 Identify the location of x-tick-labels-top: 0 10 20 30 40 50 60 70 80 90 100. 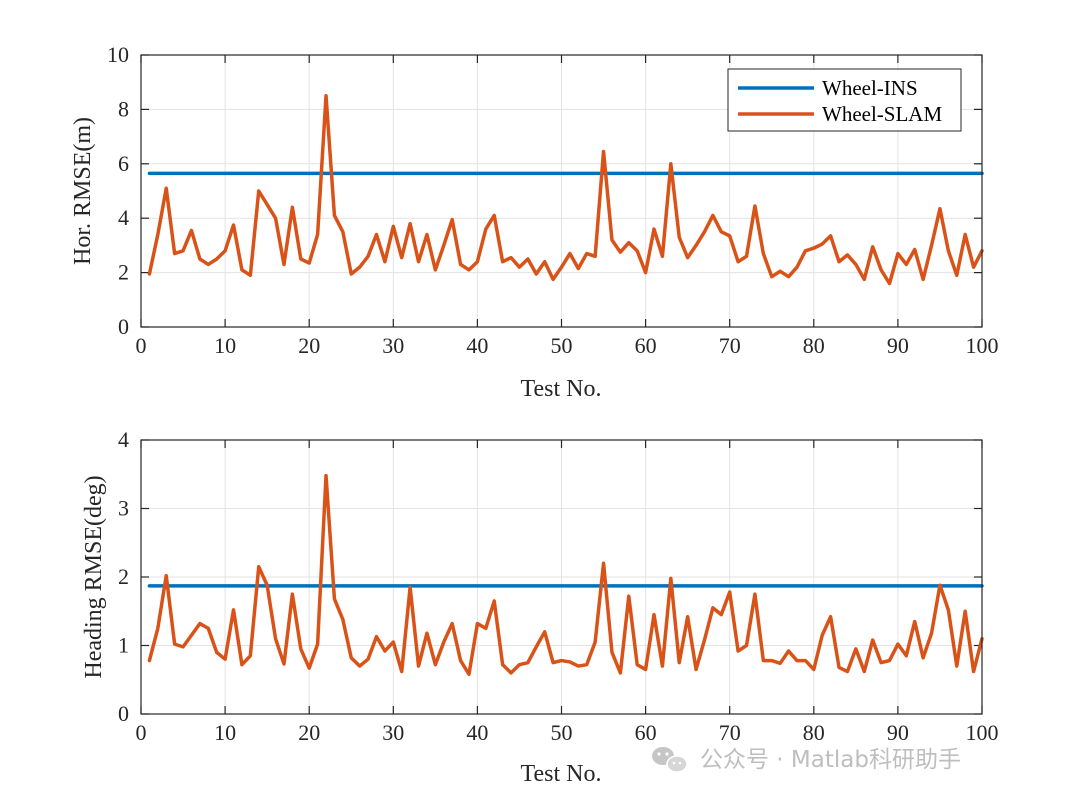
(567, 345).